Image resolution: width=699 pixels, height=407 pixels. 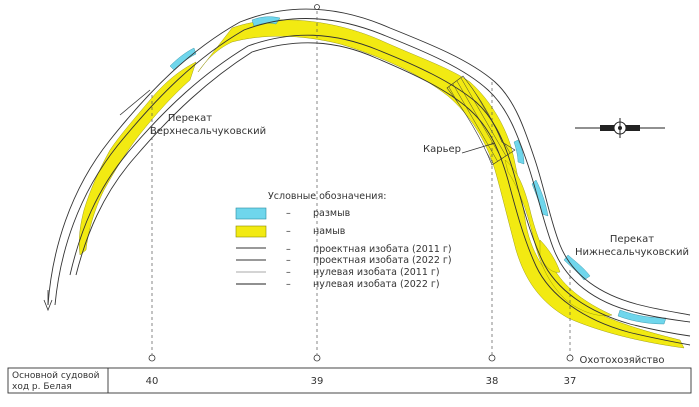 What do you see at coordinates (190, 118) in the screenshot?
I see `rift-upper-label-line1: Перекат` at bounding box center [190, 118].